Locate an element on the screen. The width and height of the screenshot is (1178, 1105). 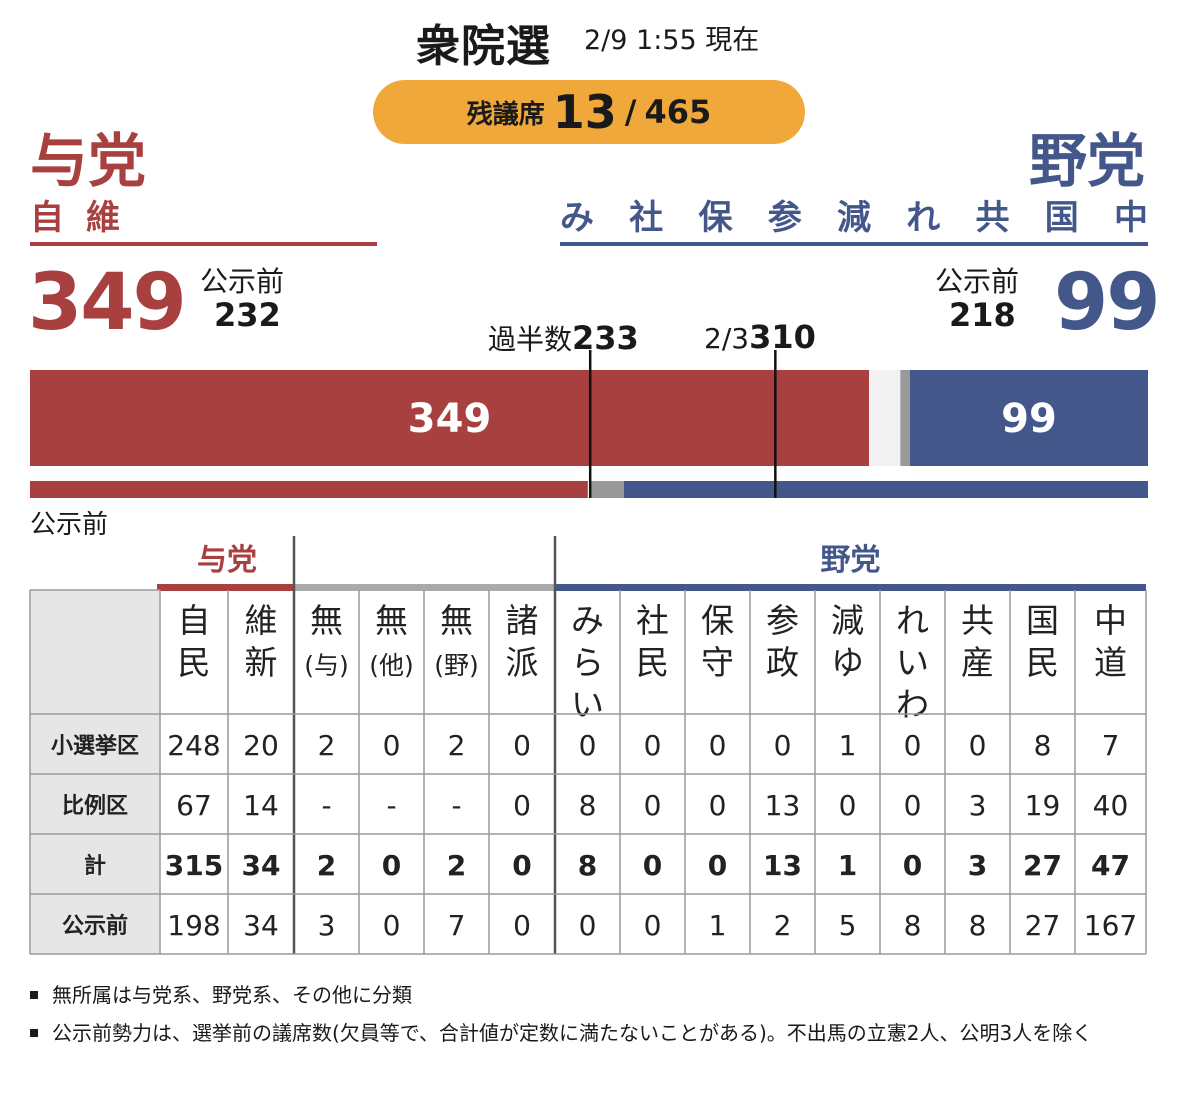
column-header-char: 政 is located at coordinates (782, 662).